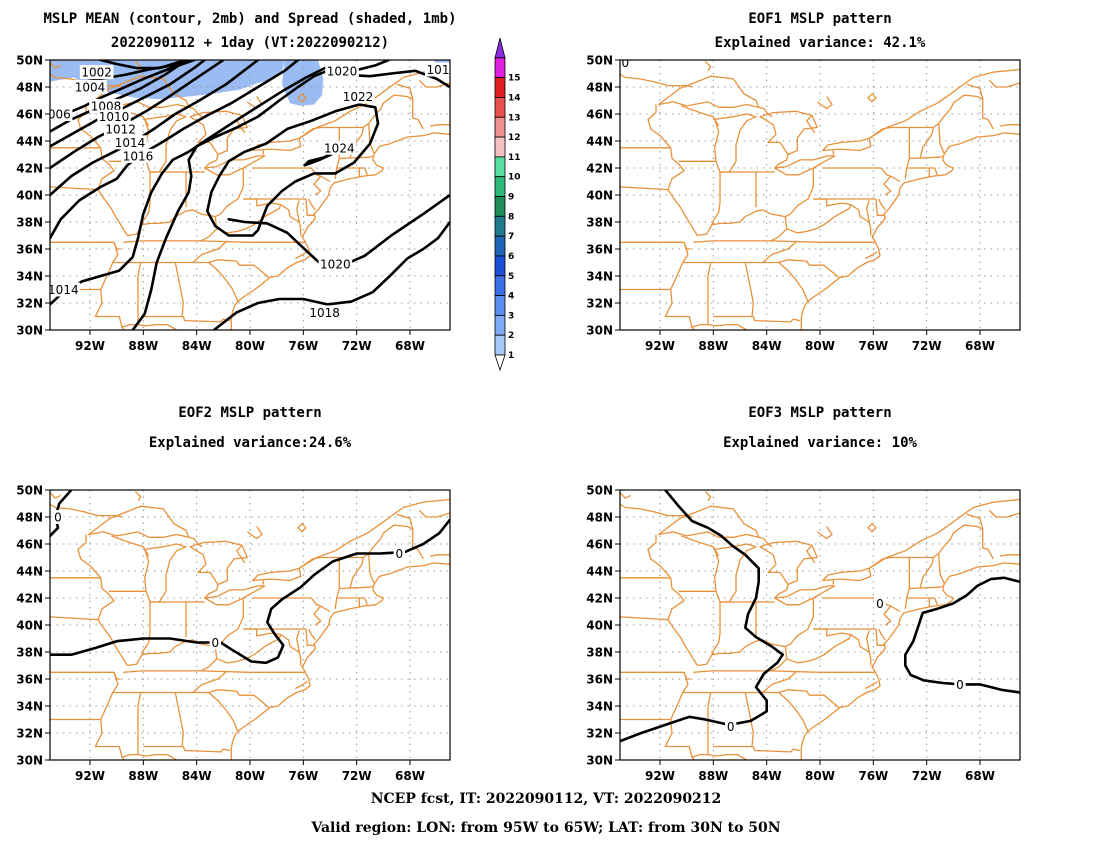 This screenshot has width=1100, height=850. Describe the element at coordinates (700, 116) in the screenshot. I see `geo-st-wi-mi` at that location.